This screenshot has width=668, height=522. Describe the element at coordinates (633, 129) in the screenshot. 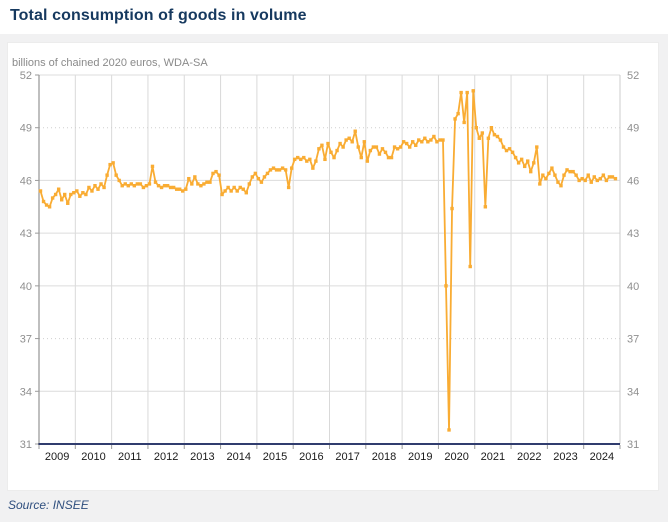

I see `y-axis-label: 49` at that location.